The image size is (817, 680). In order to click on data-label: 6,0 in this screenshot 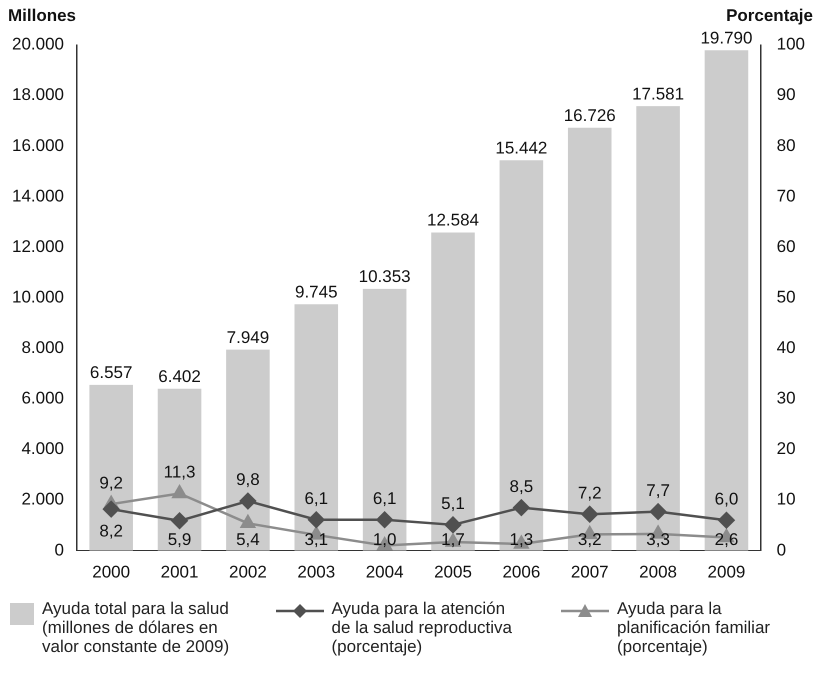, I will do `click(726, 498)`.